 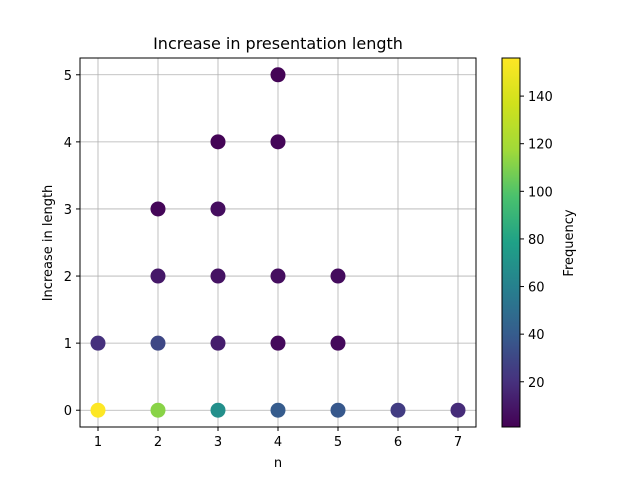 I want to click on colorbar-tick-label: 20, so click(x=536, y=383).